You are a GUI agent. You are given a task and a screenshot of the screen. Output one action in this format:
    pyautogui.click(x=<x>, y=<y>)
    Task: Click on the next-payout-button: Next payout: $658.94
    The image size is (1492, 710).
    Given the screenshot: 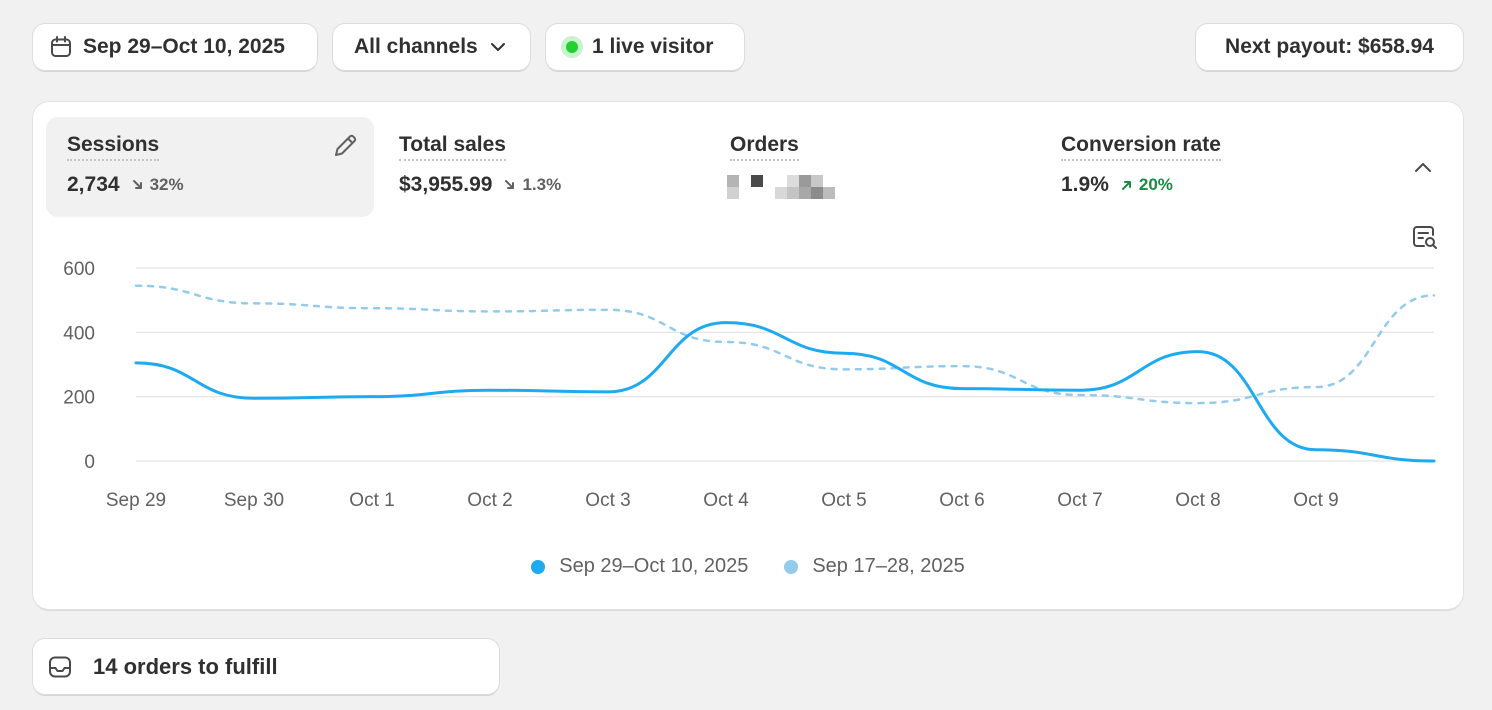 What is the action you would take?
    pyautogui.click(x=1329, y=47)
    